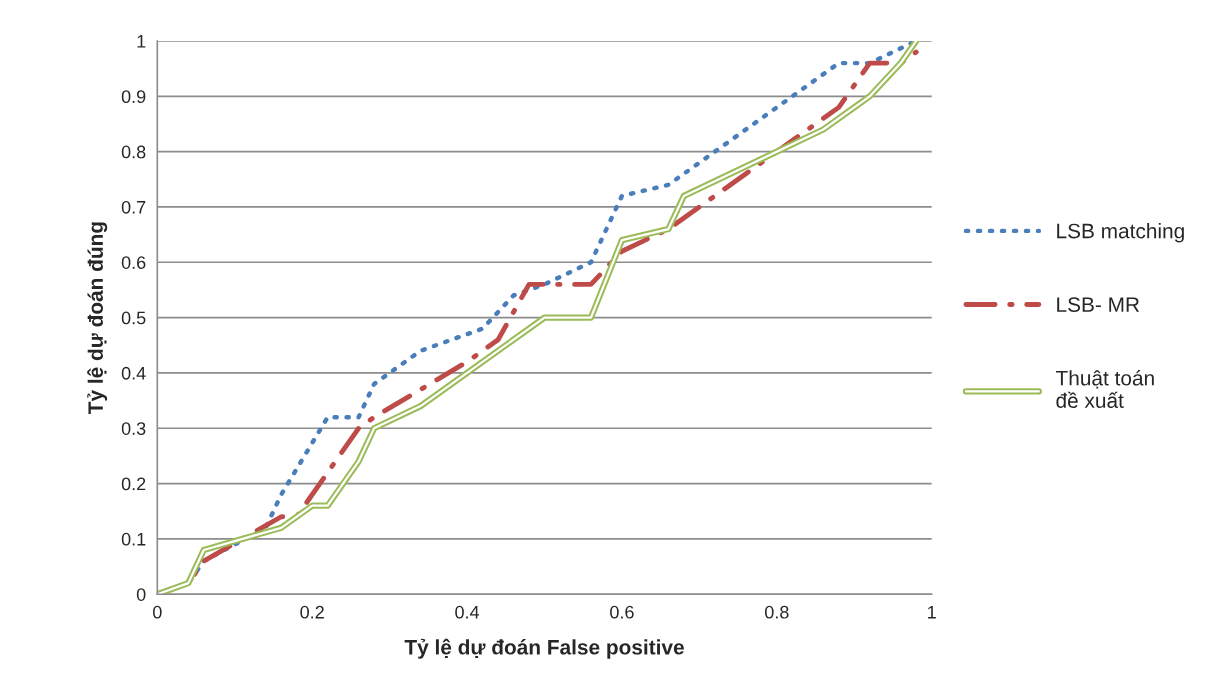 This screenshot has width=1210, height=683. Describe the element at coordinates (133, 207) in the screenshot. I see `y-tick-label: 0.7` at that location.